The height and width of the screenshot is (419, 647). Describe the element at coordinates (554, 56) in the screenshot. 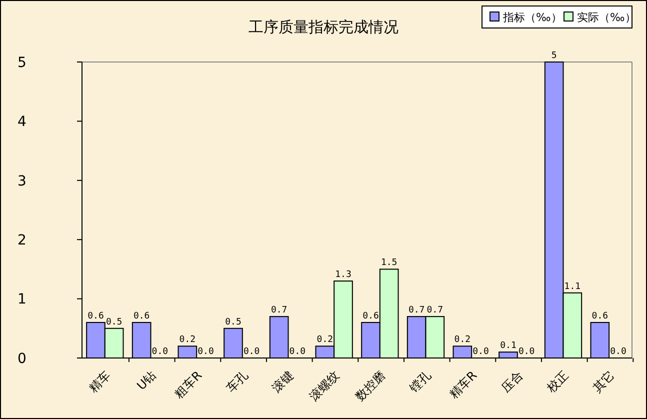

I see `data-label: 5` at that location.